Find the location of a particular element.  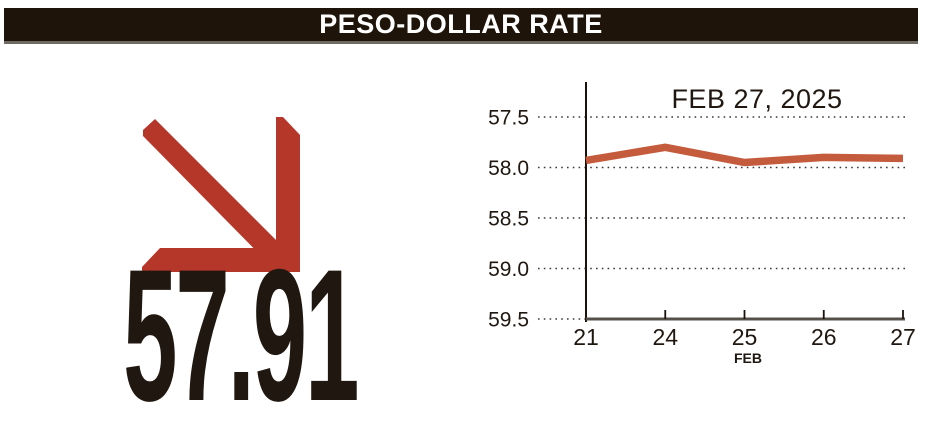

arrow-shaft is located at coordinates (220, 195).